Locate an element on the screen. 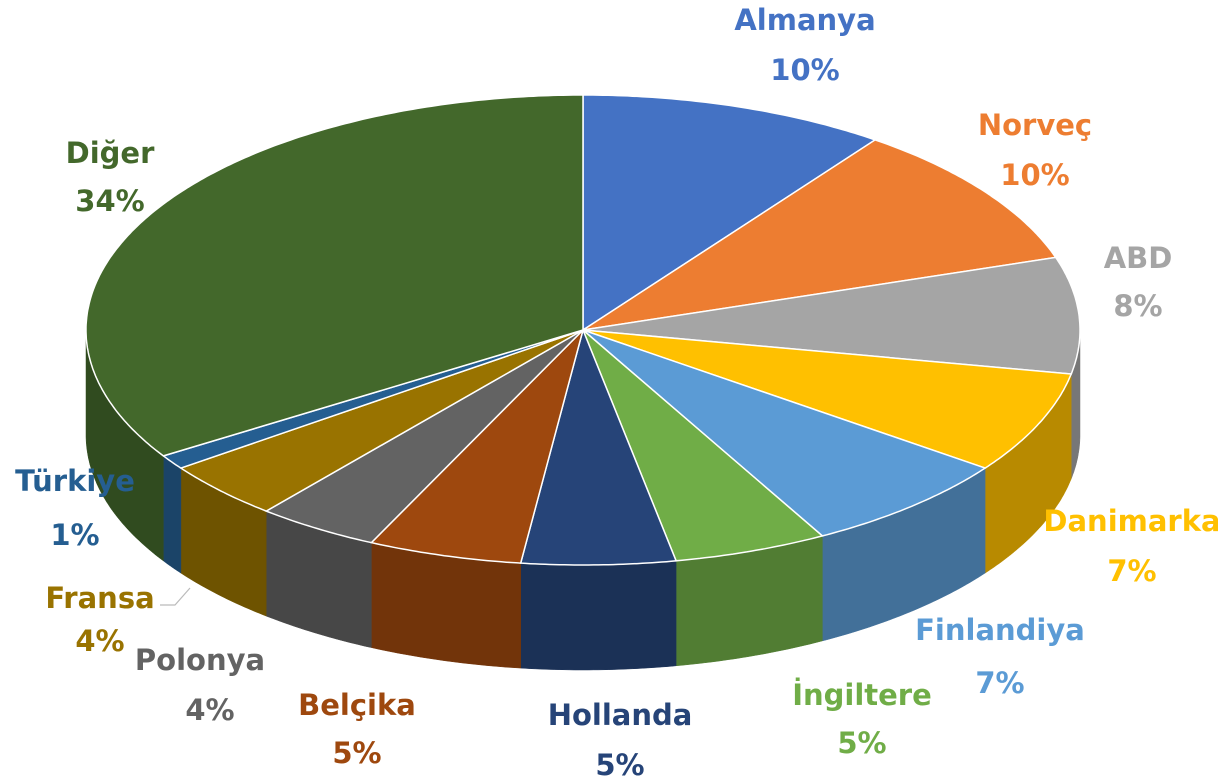 The image size is (1218, 784). data-label-name: Norveç is located at coordinates (1035, 125).